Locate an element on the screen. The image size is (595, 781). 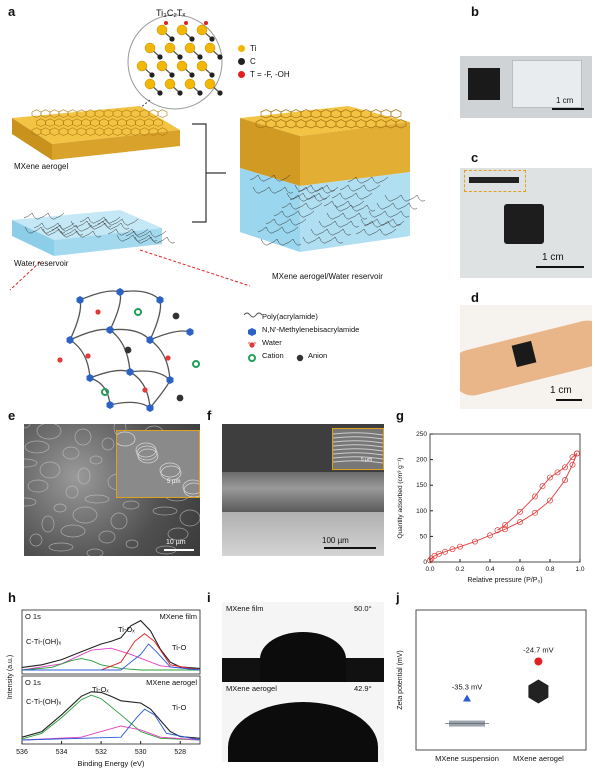
formula-label: Ti₃C₂Tₓ is located at coordinates (171, 13).